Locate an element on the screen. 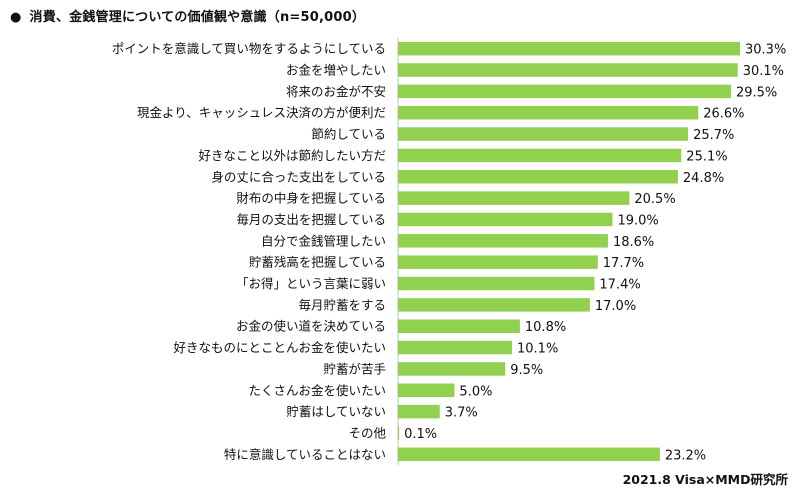  category-label: お金の使い道を決めている is located at coordinates (311, 326).